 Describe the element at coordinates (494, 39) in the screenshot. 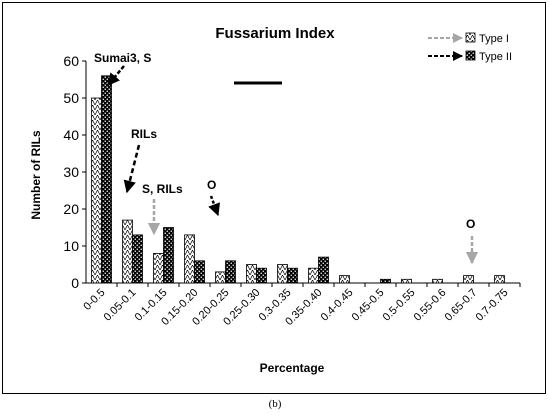

I see `legend-type1-label: Type I` at that location.